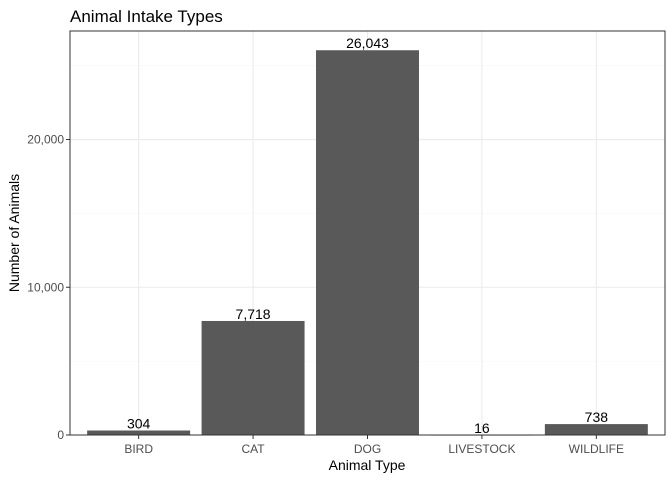 Image resolution: width=672 pixels, height=480 pixels. Describe the element at coordinates (253, 377) in the screenshot. I see `bar-cat` at that location.